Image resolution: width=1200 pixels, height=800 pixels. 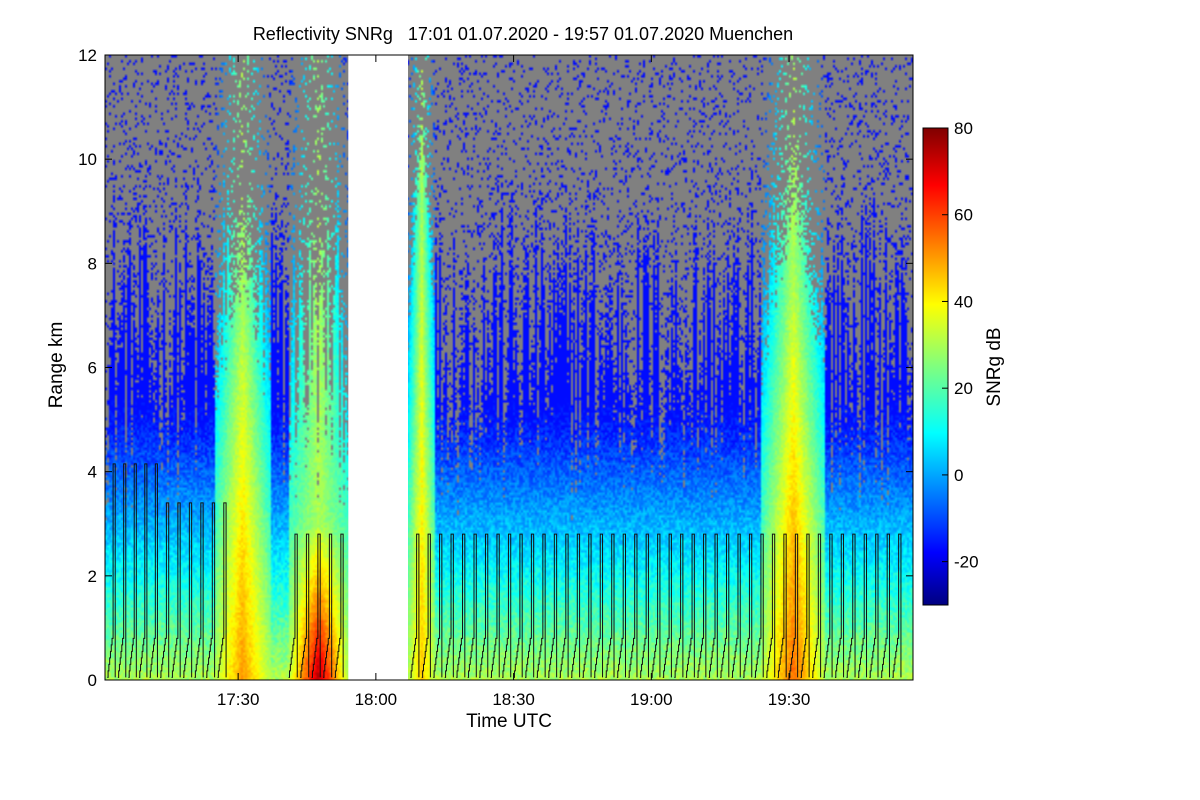 I want to click on colorbar-tick-label: 40, so click(x=963, y=301).